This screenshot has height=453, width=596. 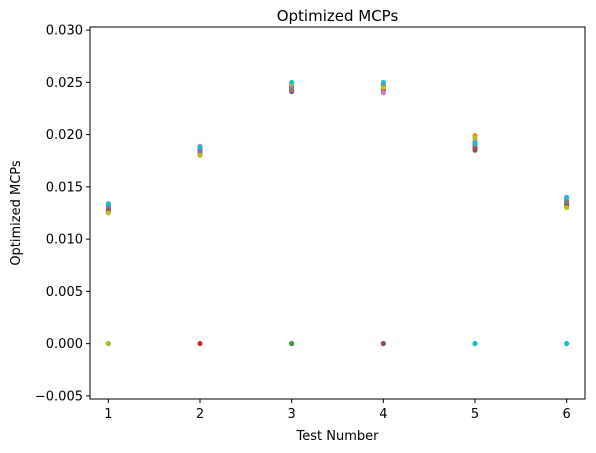 I want to click on x-tick-label: 4, so click(x=383, y=414).